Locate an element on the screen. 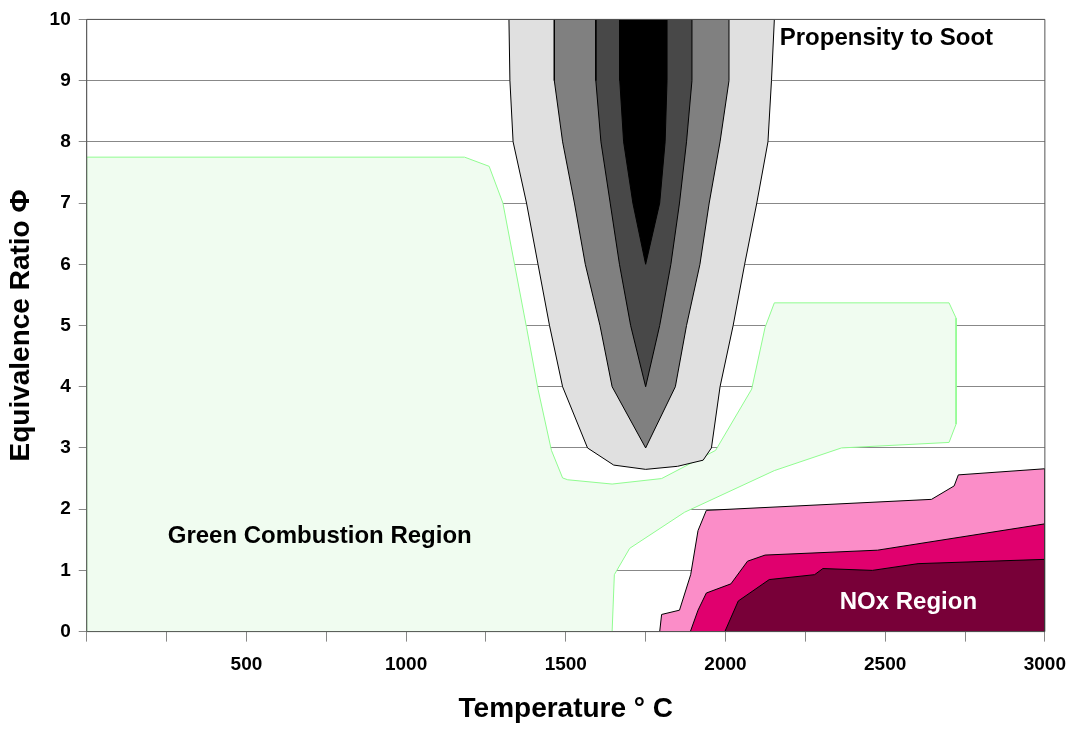  series-label: Propensity to Soot is located at coordinates (886, 37).